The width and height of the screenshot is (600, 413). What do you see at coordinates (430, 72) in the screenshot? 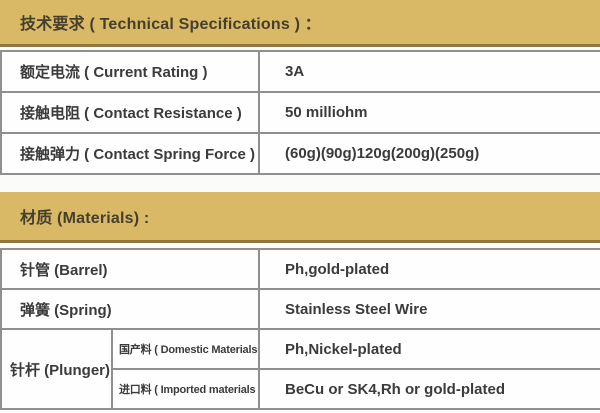
I see `spec-value-current-rating: 3A` at bounding box center [430, 72].